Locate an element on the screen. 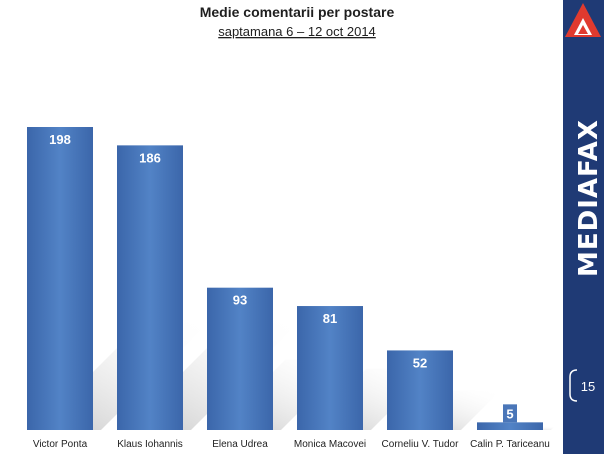  bar-value-label: 186 is located at coordinates (150, 157).